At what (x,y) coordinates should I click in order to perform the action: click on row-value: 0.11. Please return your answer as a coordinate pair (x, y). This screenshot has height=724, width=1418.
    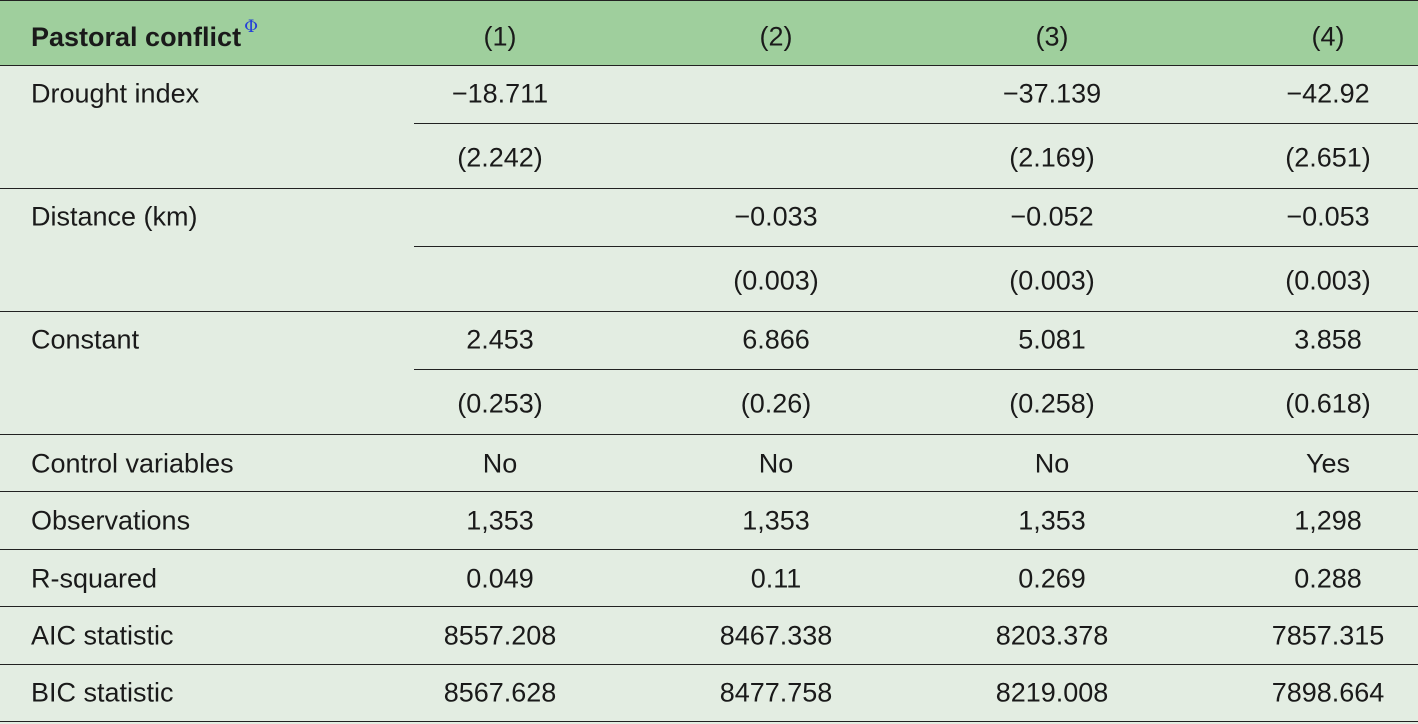
    Looking at the image, I should click on (776, 578).